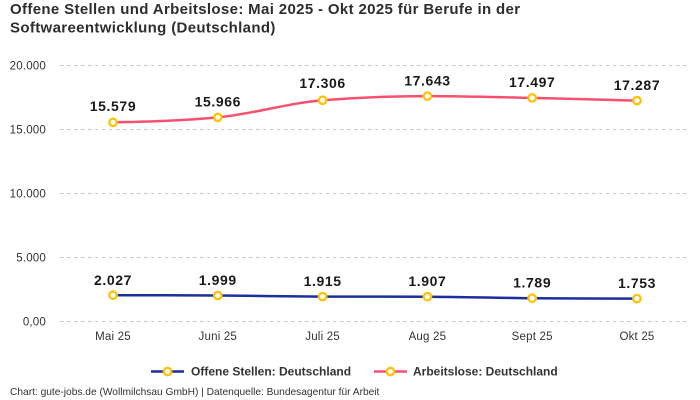  I want to click on svg-text: 17.643, so click(427, 81).